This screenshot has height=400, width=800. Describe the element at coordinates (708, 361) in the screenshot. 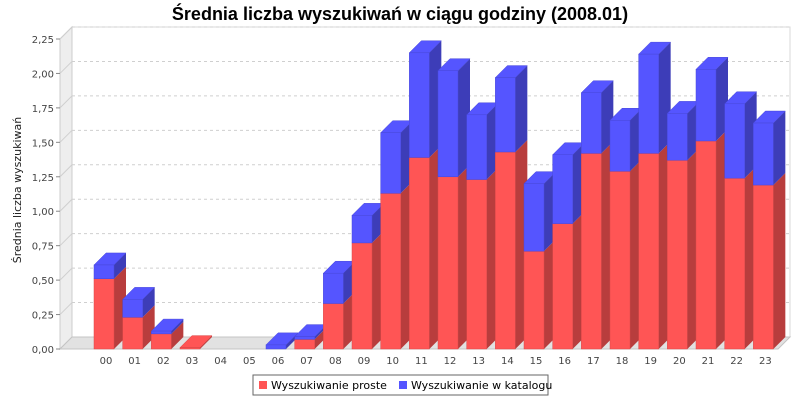

I see `x-tick-label: 21` at that location.